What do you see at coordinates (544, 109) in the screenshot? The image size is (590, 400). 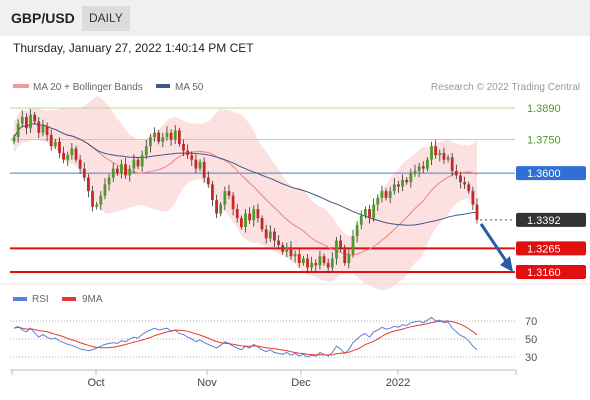 I see `level-label: 1.3890` at bounding box center [544, 109].